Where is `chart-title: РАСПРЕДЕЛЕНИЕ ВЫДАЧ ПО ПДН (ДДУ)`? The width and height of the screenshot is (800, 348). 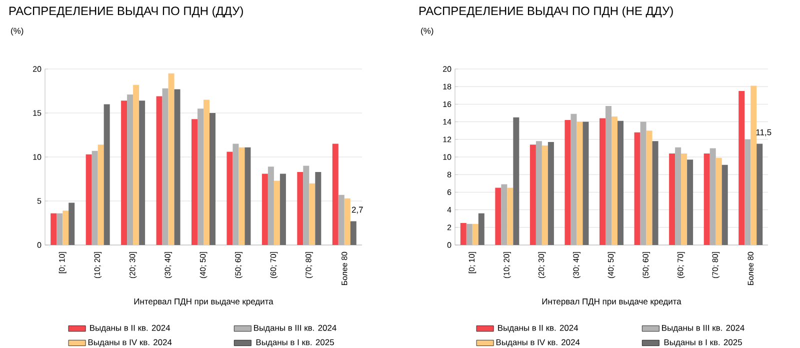 chart-title: РАСПРЕДЕЛЕНИЕ ВЫДАЧ ПО ПДН (ДДУ) is located at coordinates (126, 12).